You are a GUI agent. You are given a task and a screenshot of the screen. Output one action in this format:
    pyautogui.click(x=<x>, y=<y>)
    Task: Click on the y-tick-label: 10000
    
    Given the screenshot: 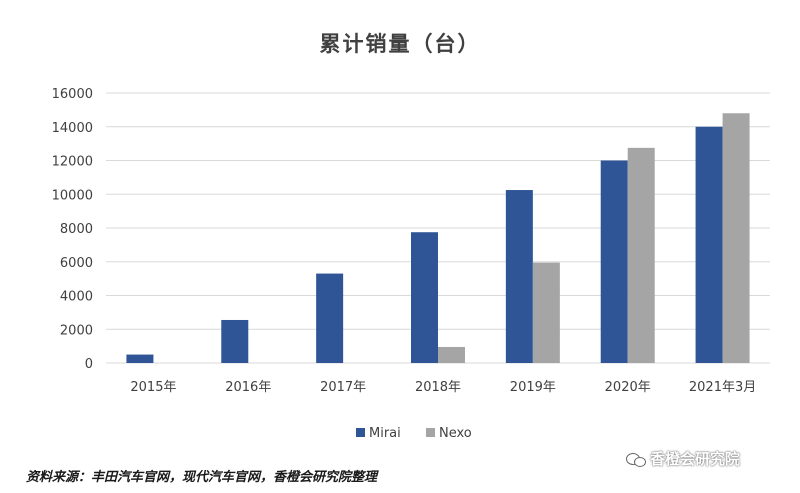 What is the action you would take?
    pyautogui.click(x=72, y=195)
    